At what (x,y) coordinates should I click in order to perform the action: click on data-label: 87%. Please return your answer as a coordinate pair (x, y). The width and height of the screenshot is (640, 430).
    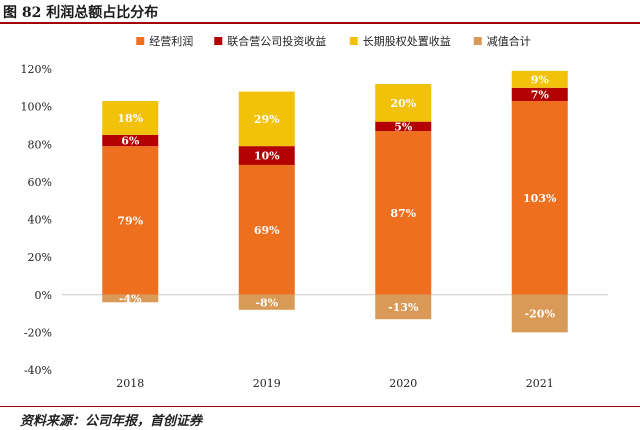
    Looking at the image, I should click on (403, 213).